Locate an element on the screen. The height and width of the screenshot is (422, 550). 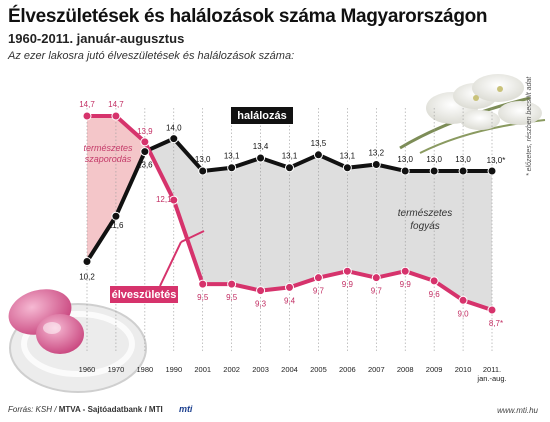
annotation-natural-decrease-1: természetes is located at coordinates (425, 213).